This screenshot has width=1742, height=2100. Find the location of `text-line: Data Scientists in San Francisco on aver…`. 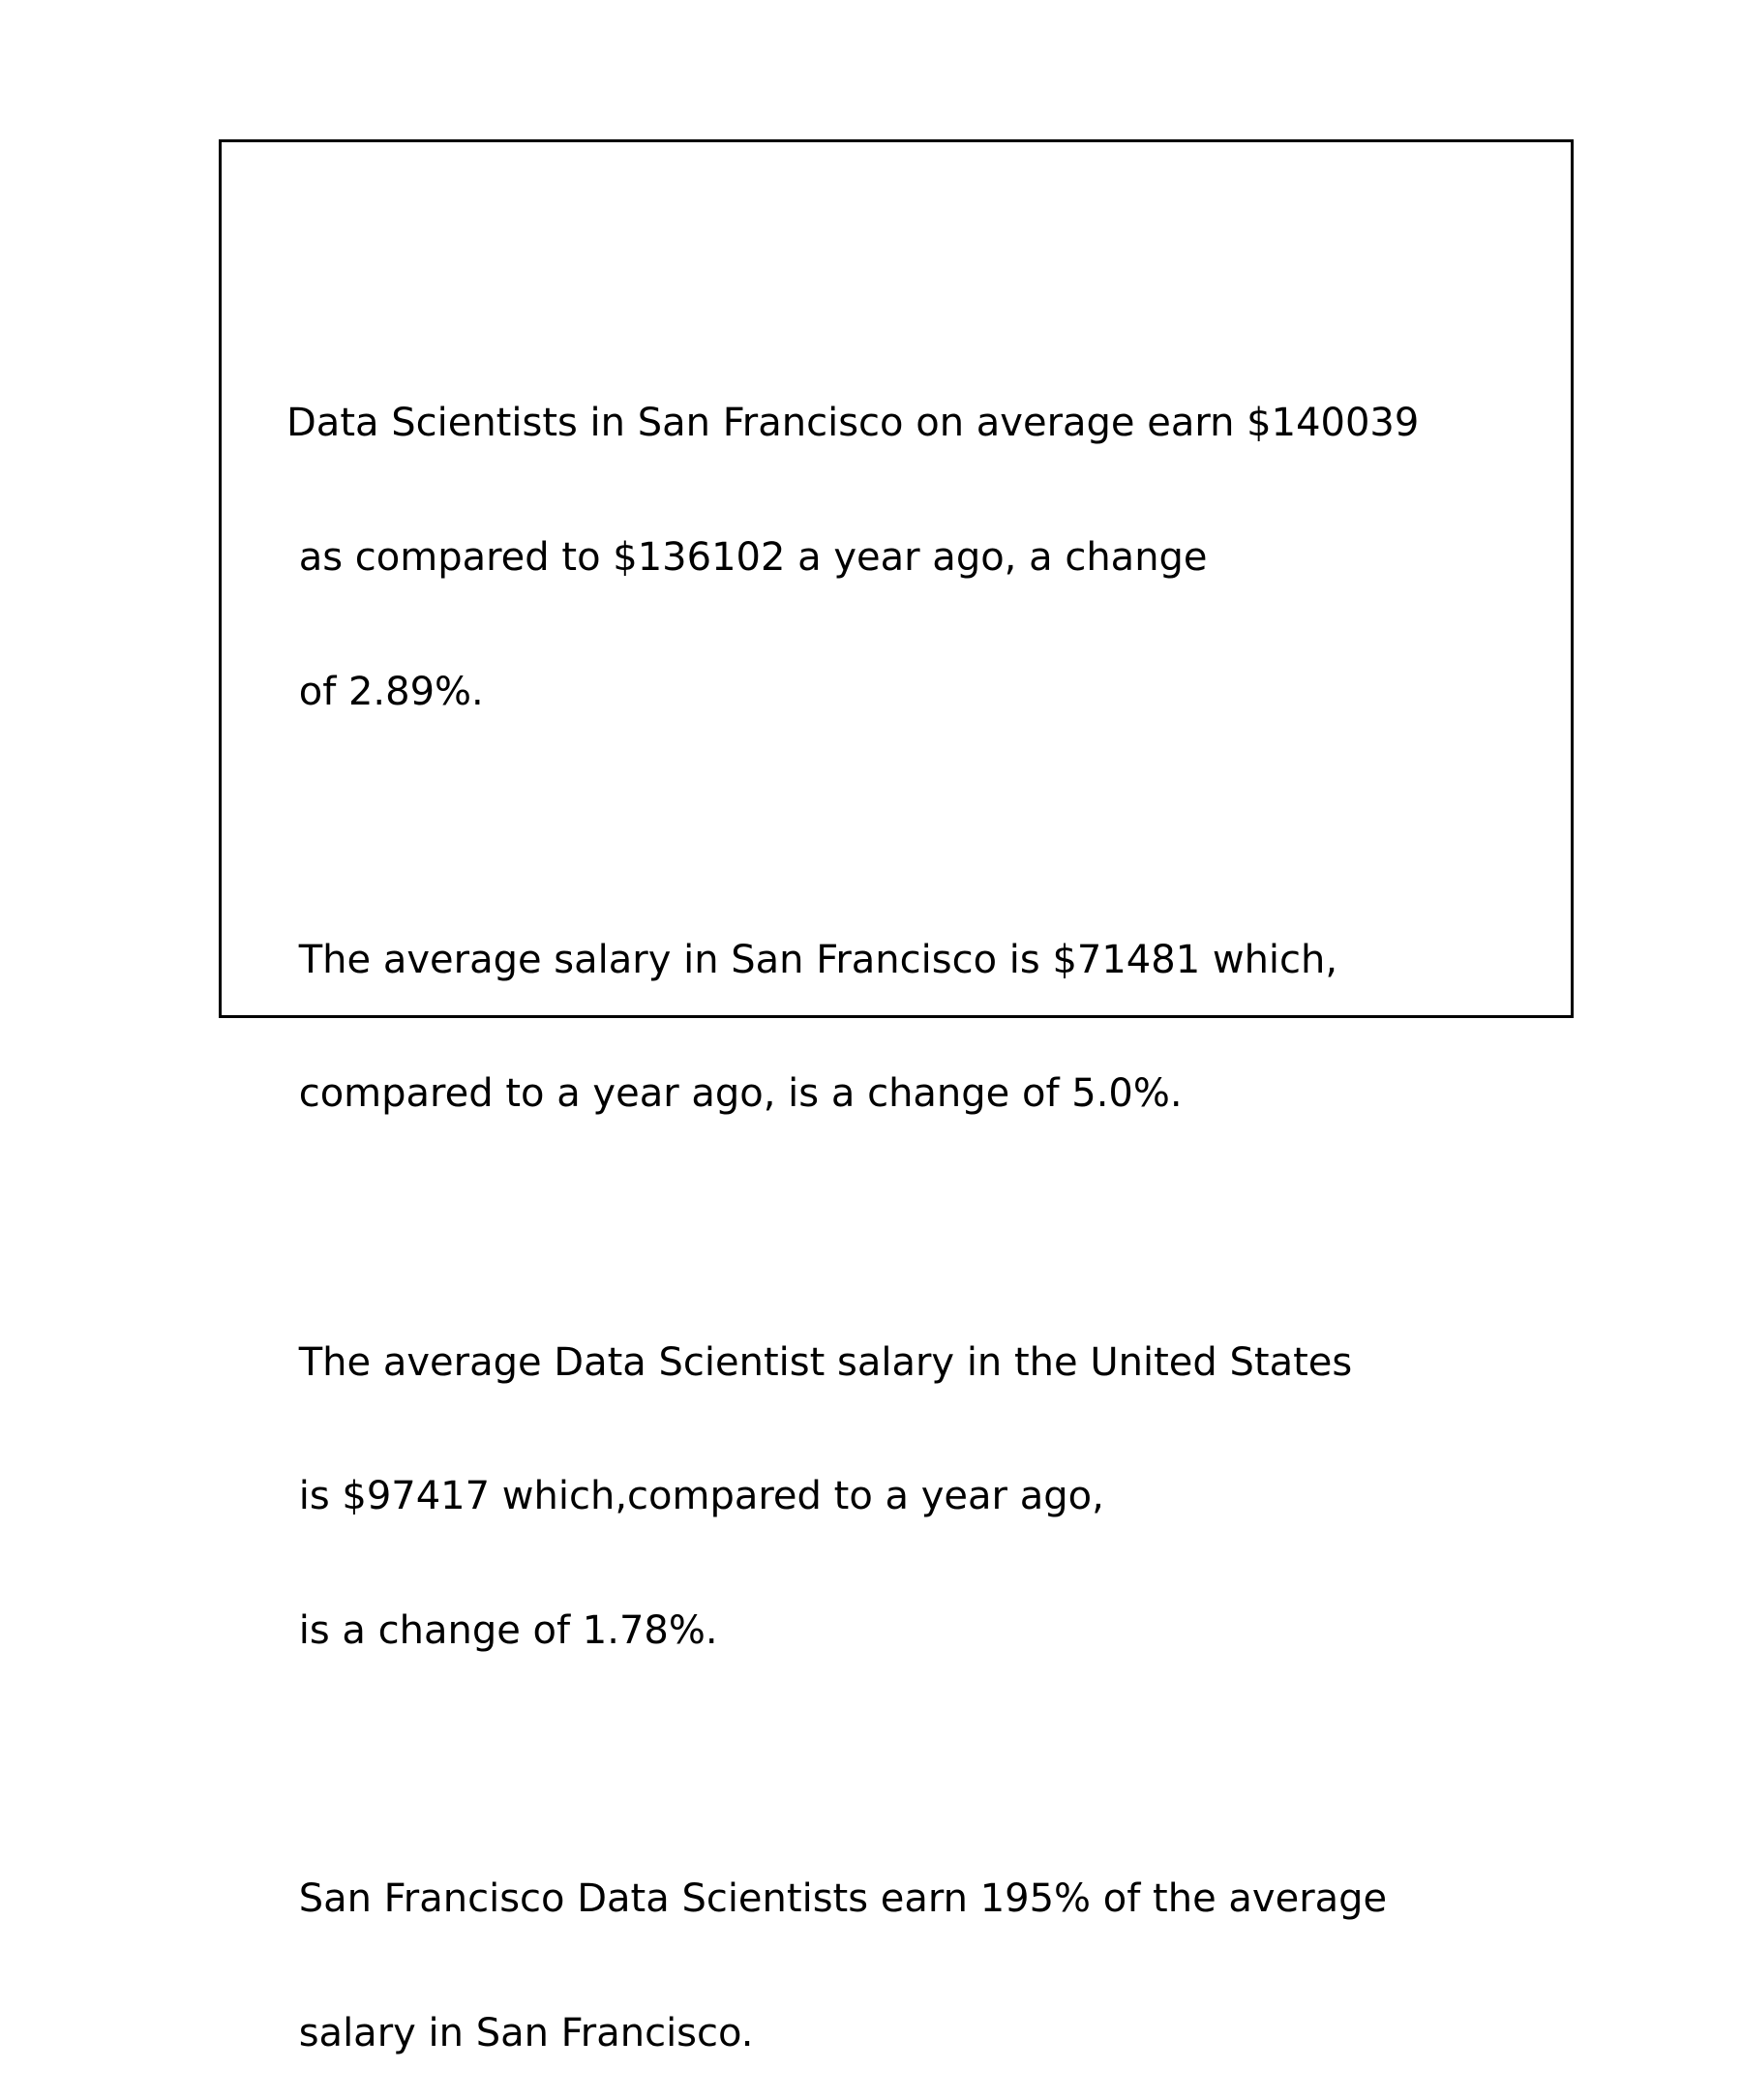

text-line: Data Scientists in San Francisco on aver… is located at coordinates (853, 424).